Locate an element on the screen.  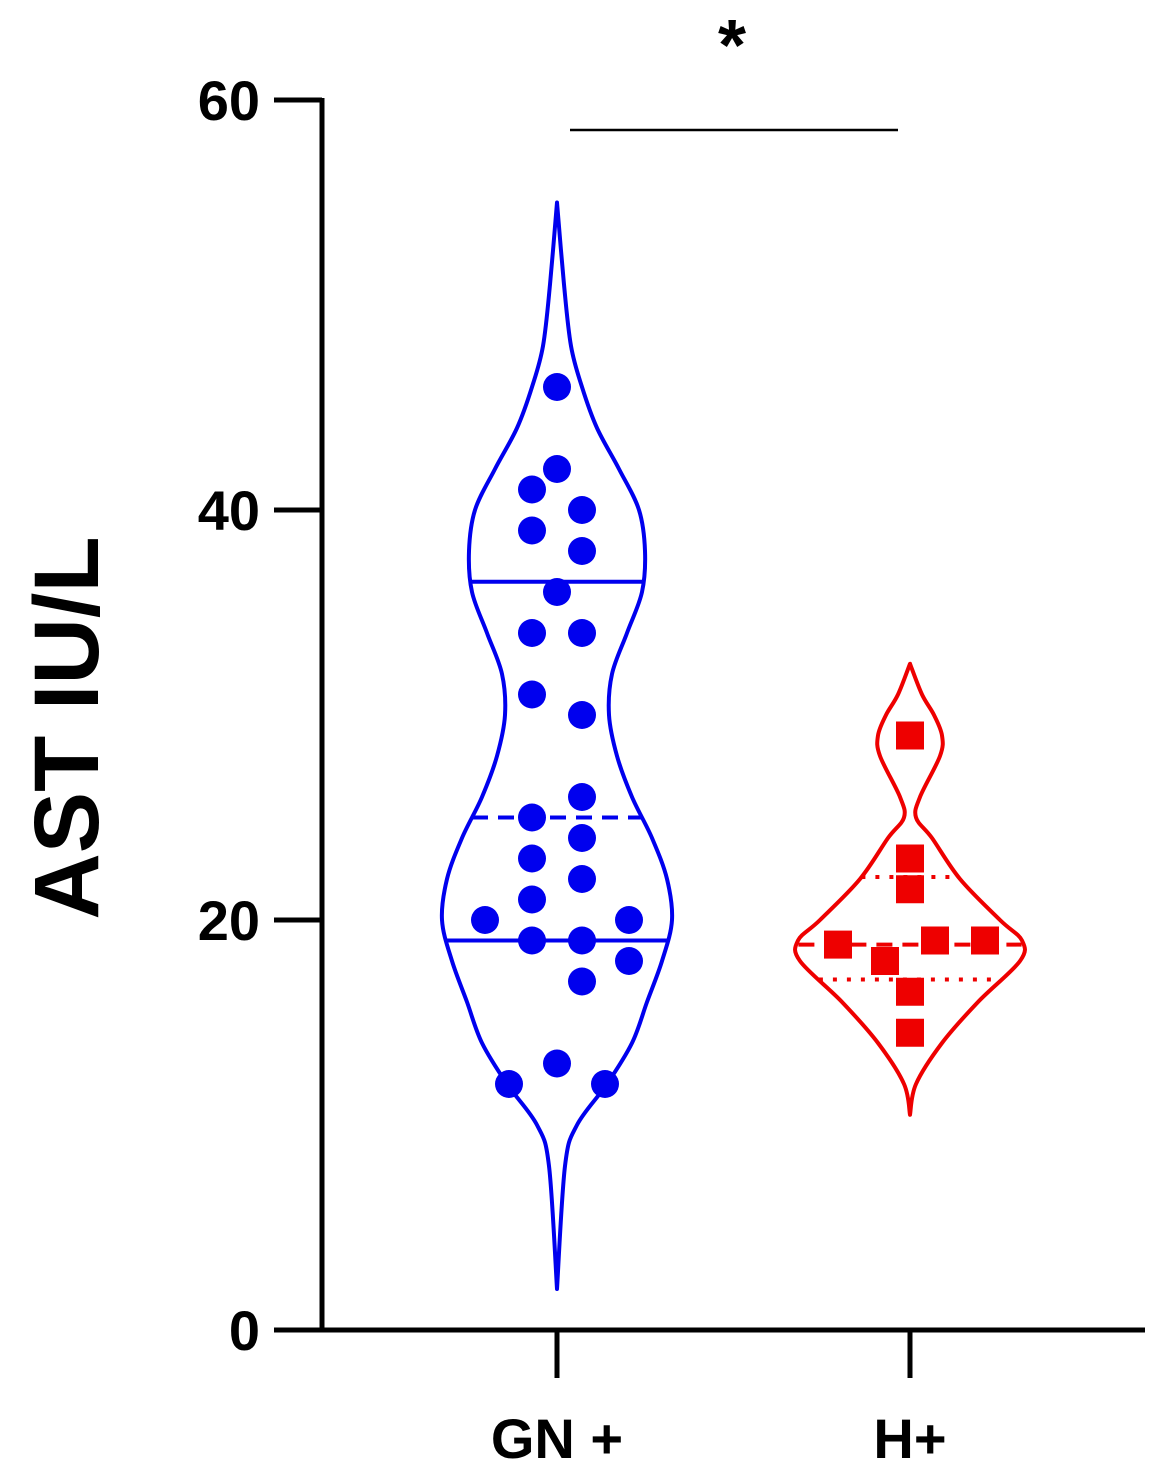
significance-star: * is located at coordinates (732, 46).